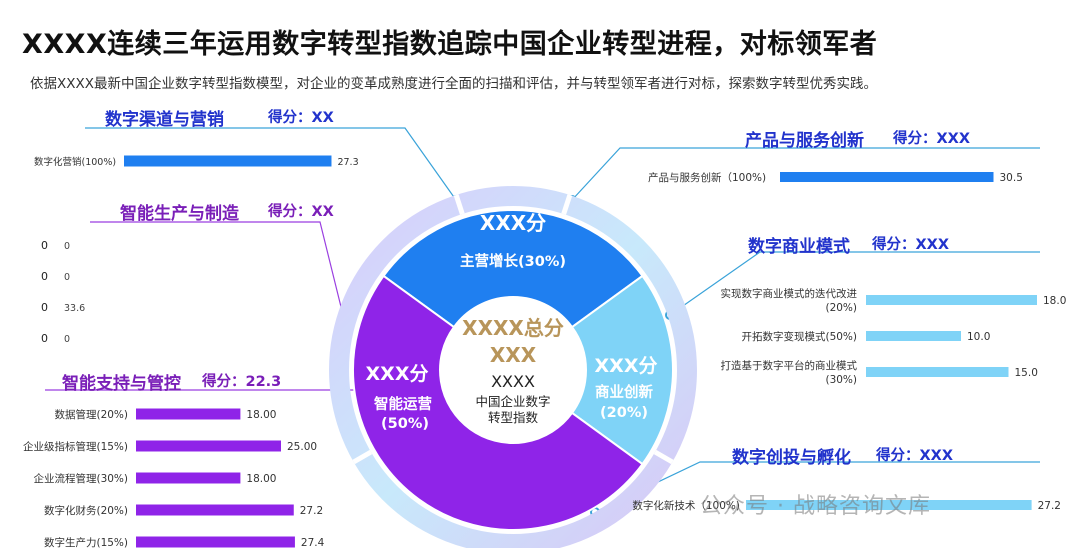 The image size is (1080, 548). Describe the element at coordinates (86, 510) in the screenshot. I see `smart_support-label-3: 数字化财务(20%)` at that location.